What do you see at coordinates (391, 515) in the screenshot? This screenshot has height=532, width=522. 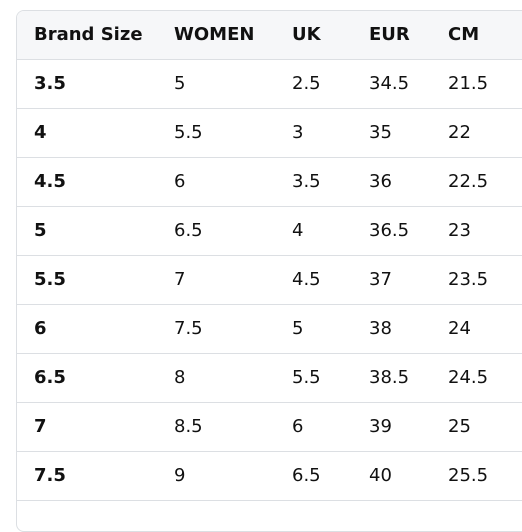 I see `cell-eur` at bounding box center [391, 515].